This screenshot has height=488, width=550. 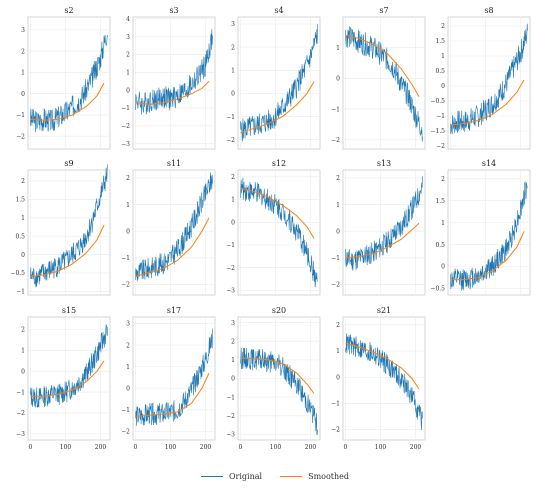 I want to click on legend: Original Smoothed, so click(x=275, y=476).